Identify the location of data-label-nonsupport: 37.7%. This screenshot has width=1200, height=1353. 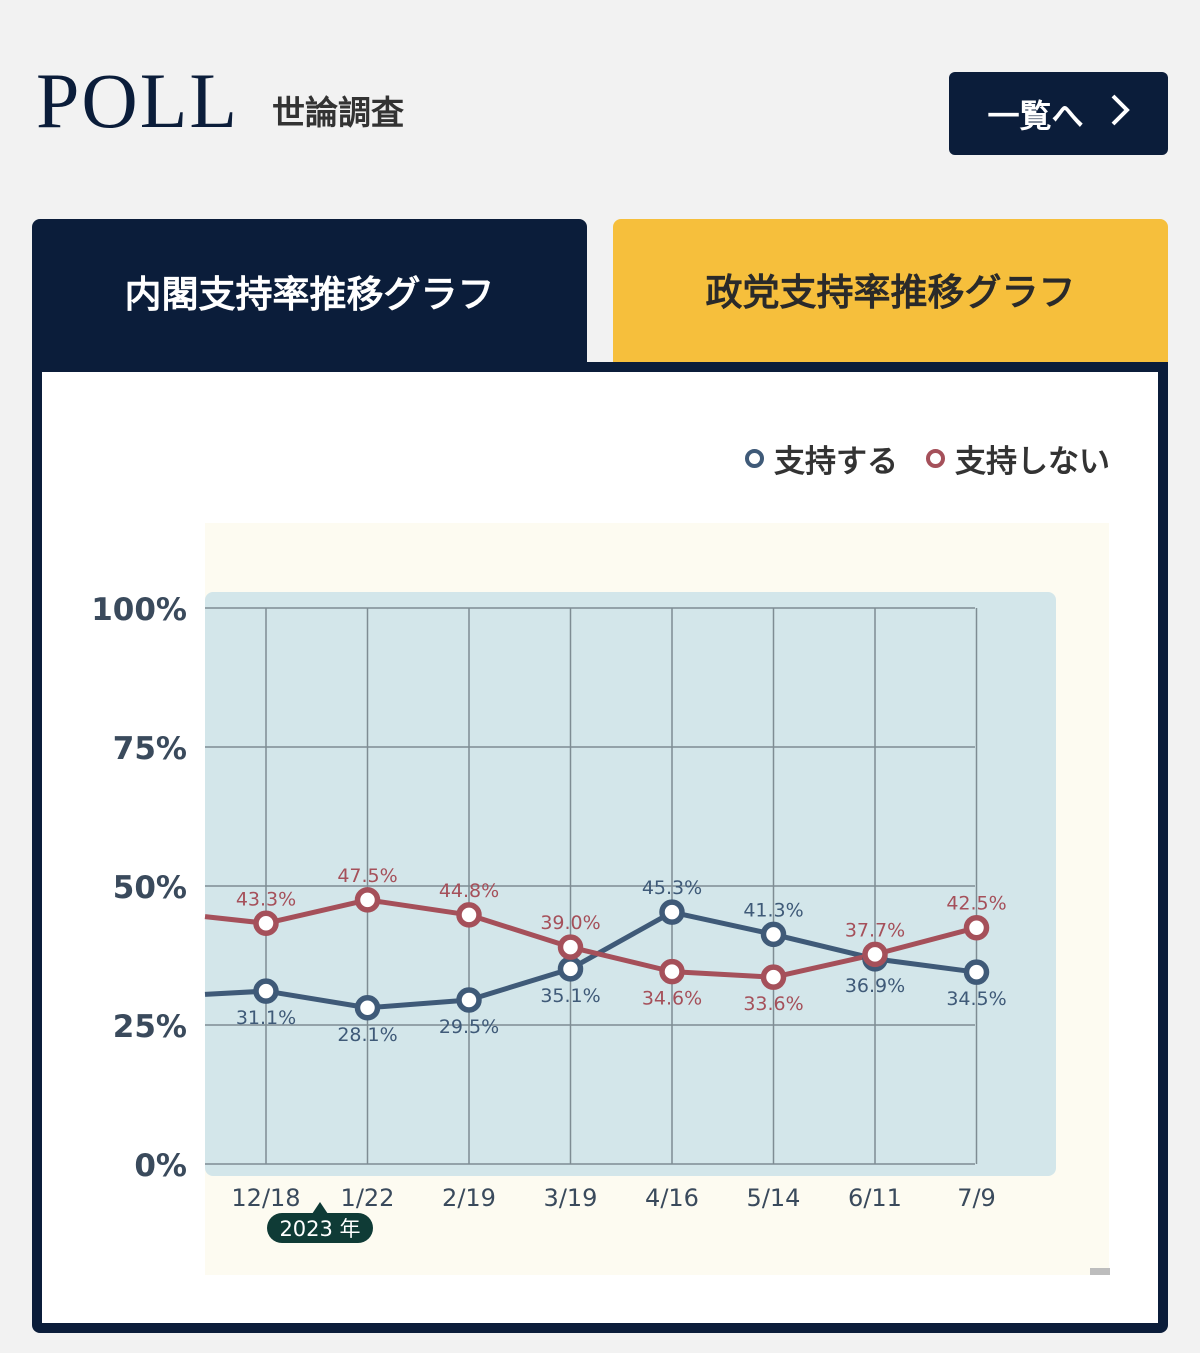
(875, 930).